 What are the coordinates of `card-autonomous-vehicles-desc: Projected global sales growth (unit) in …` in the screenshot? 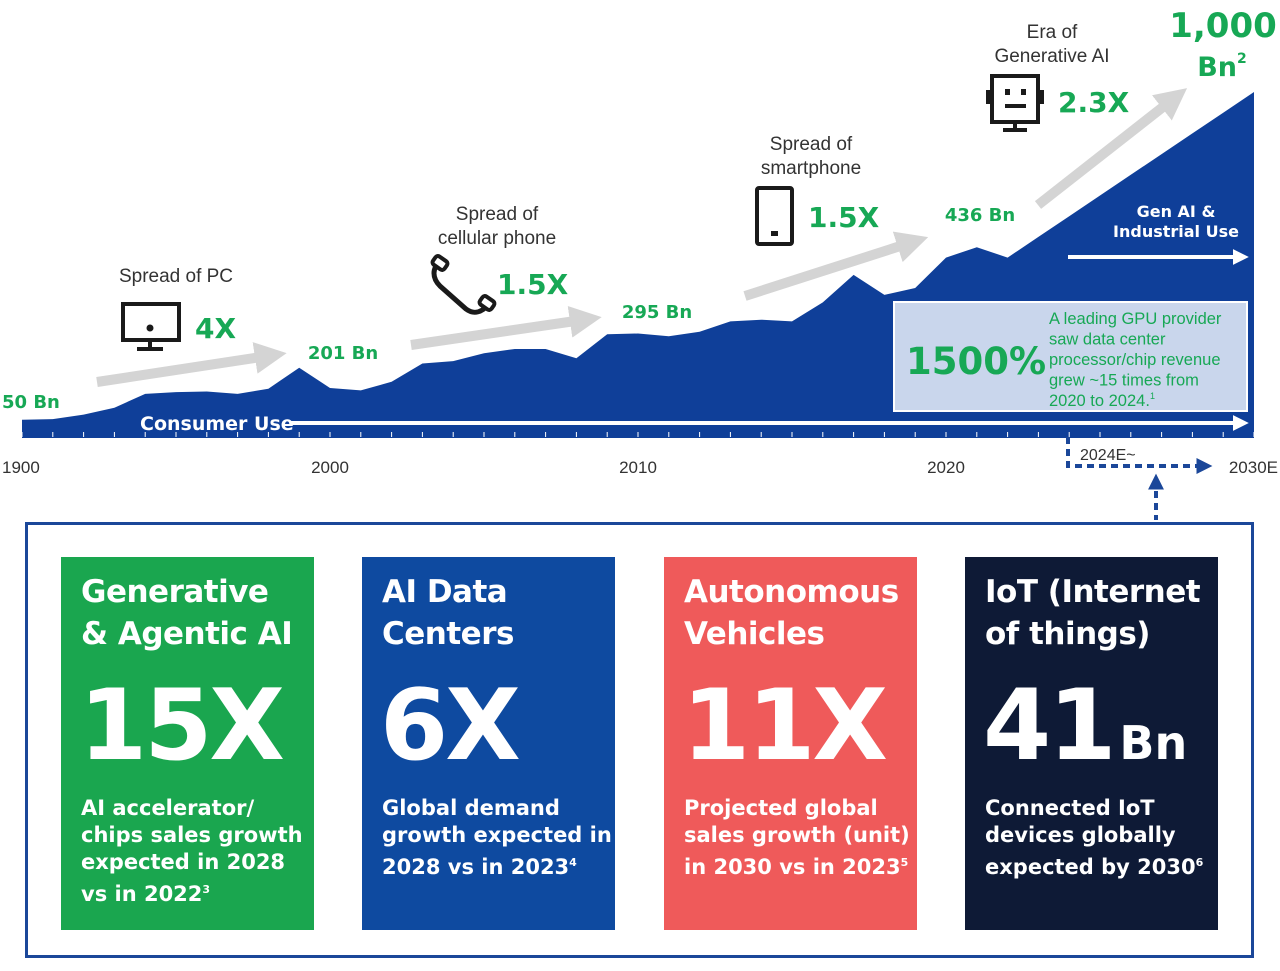 It's located at (797, 837).